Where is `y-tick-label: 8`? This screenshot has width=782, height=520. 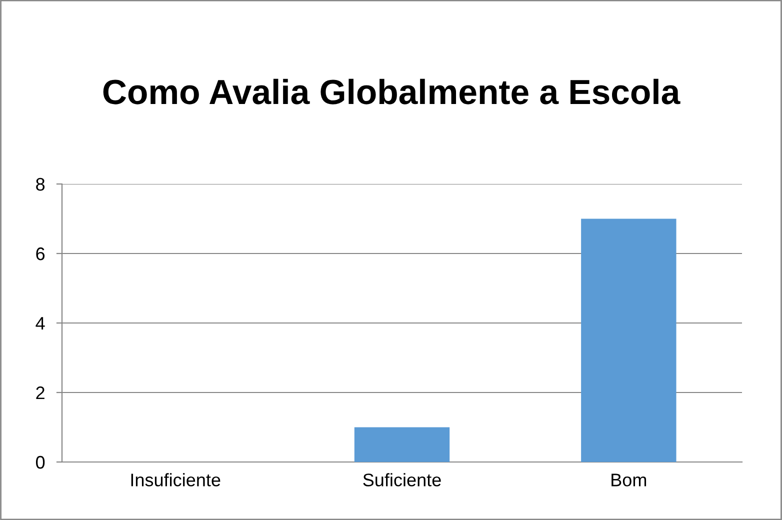 y-tick-label: 8 is located at coordinates (40, 184).